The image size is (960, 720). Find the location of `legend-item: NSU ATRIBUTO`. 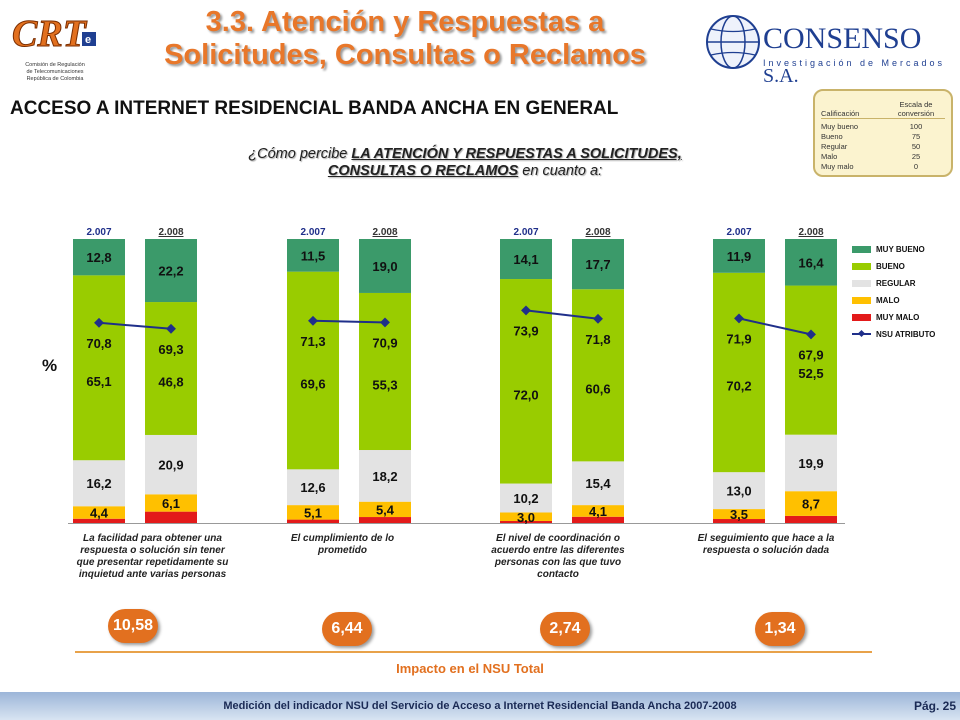

legend-item: NSU ATRIBUTO is located at coordinates (893, 334).